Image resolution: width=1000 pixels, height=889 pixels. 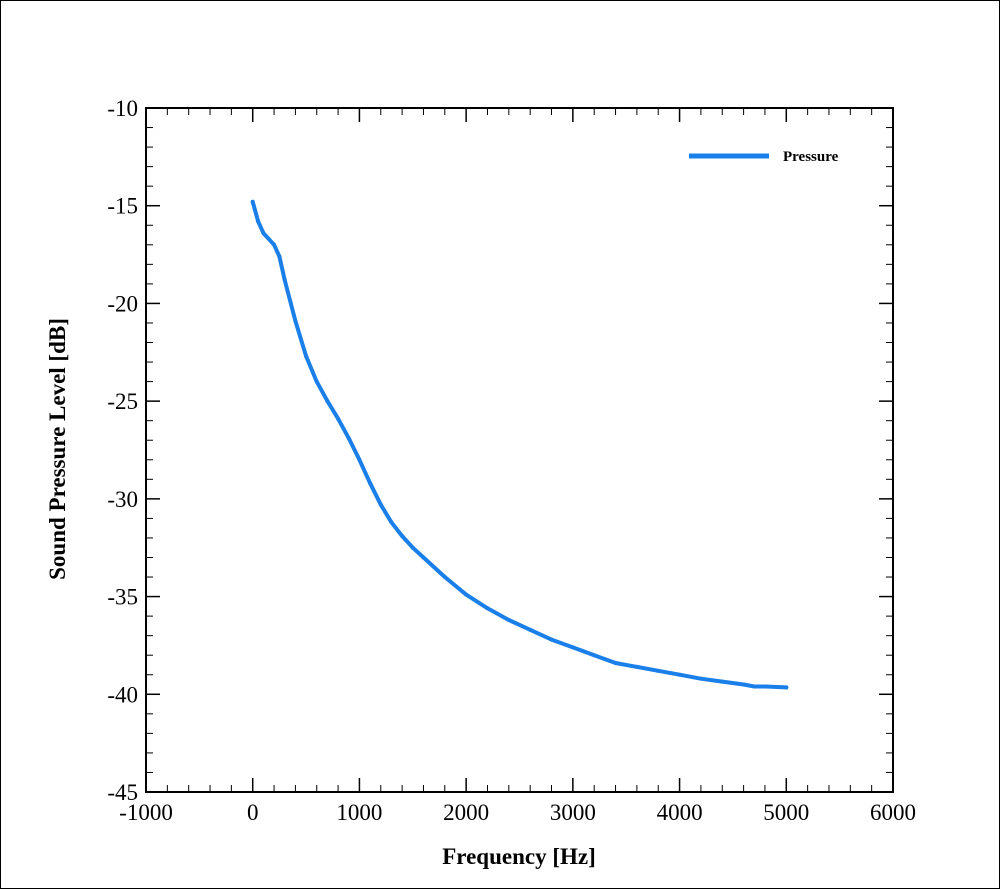 I want to click on legend: Pressure, so click(x=764, y=157).